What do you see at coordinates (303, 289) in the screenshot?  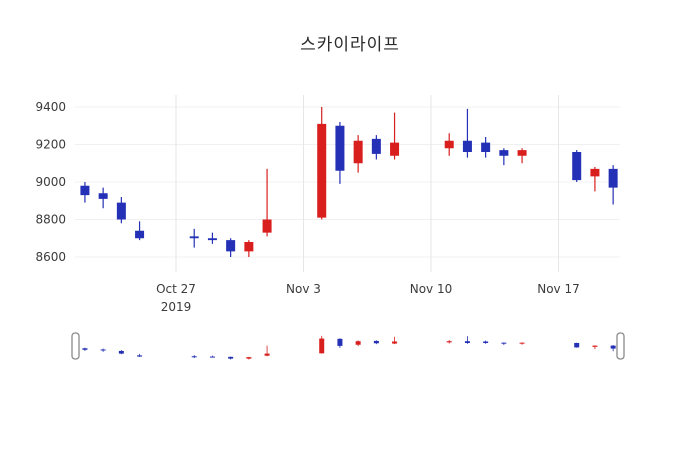 I see `x-axis-tick-label: Nov 3` at bounding box center [303, 289].